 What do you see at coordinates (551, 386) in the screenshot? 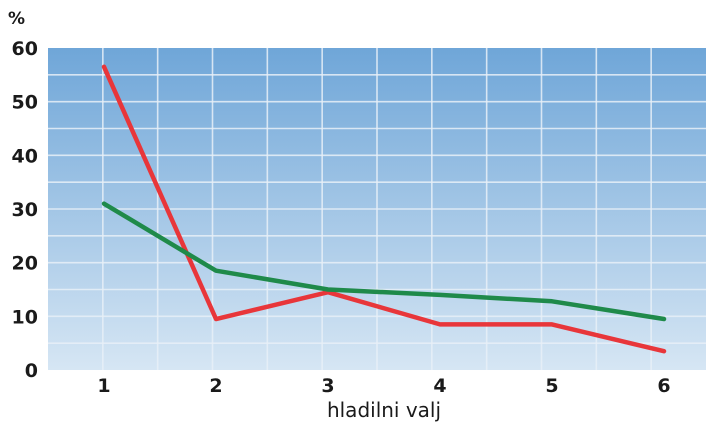
I see `x-tick-label: 5` at bounding box center [551, 386].